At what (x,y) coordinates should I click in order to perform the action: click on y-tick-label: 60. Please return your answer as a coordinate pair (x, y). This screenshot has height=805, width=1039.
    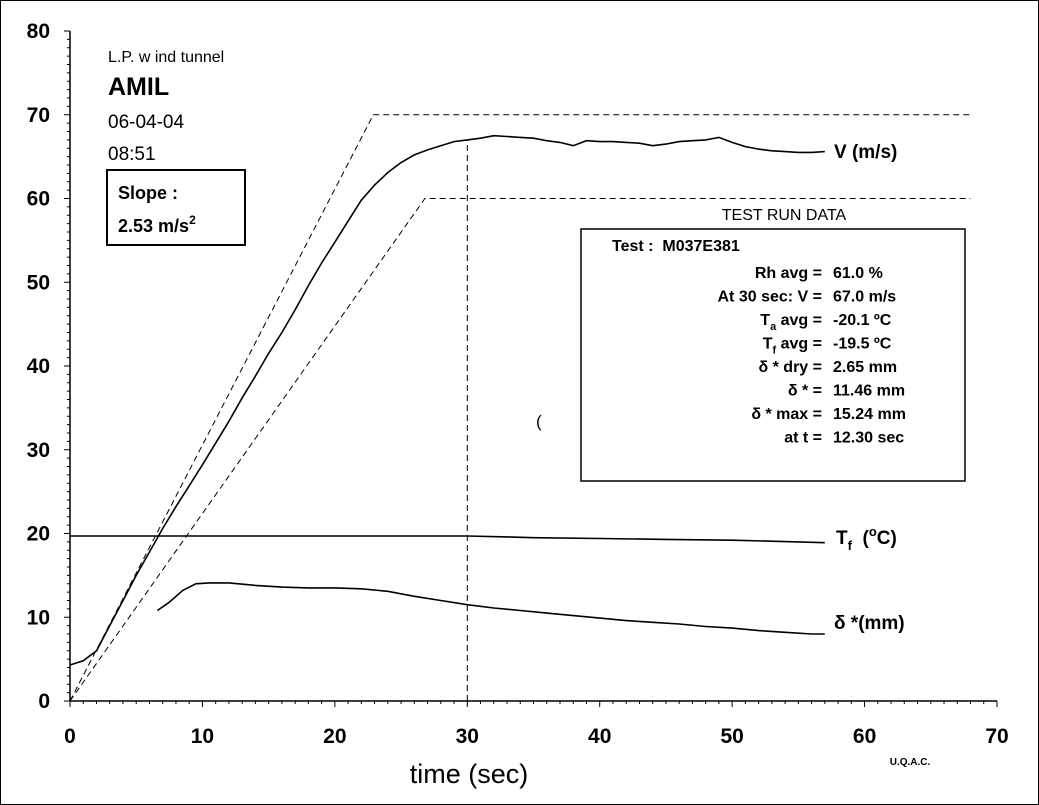
    Looking at the image, I should click on (38, 199).